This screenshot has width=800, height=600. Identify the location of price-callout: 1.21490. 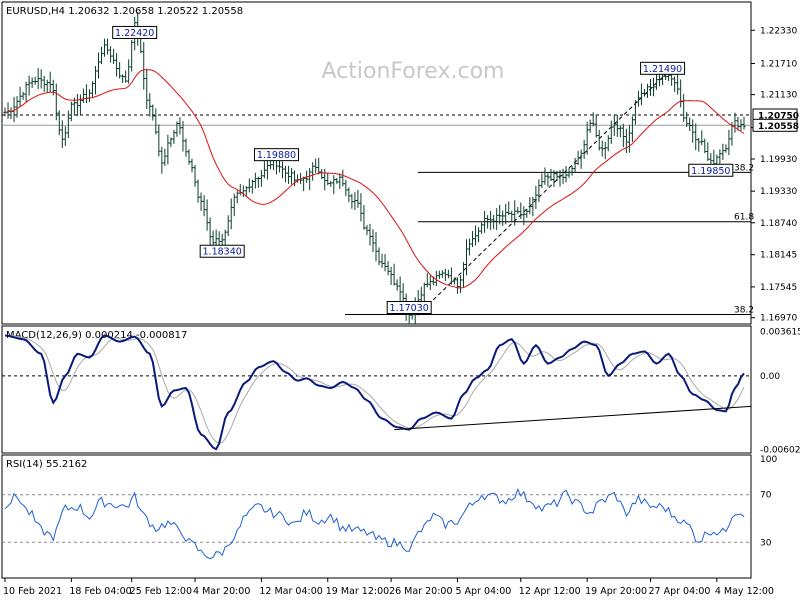
(663, 68).